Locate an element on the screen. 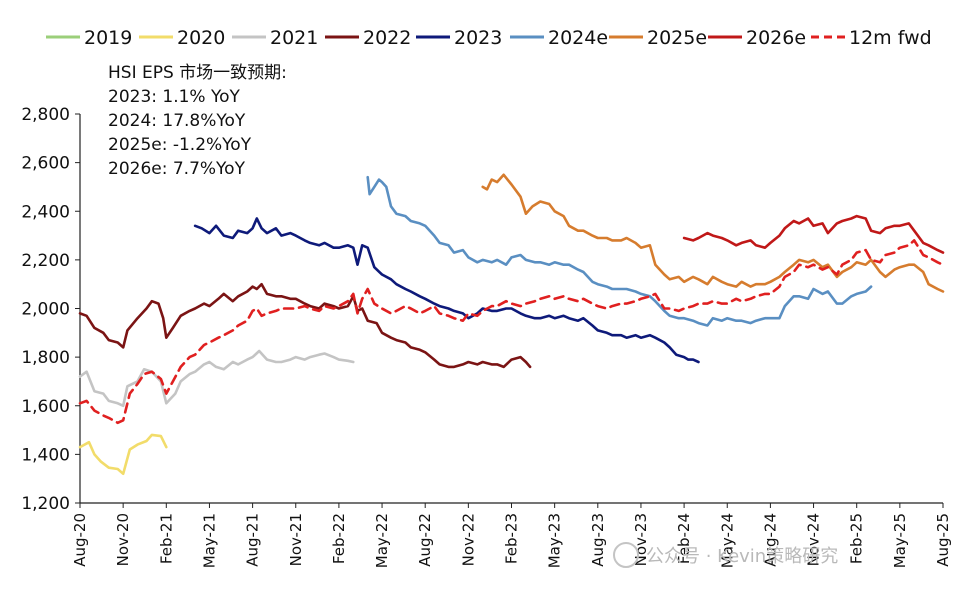 The image size is (967, 594). legend-label: 12m fwd is located at coordinates (890, 38).